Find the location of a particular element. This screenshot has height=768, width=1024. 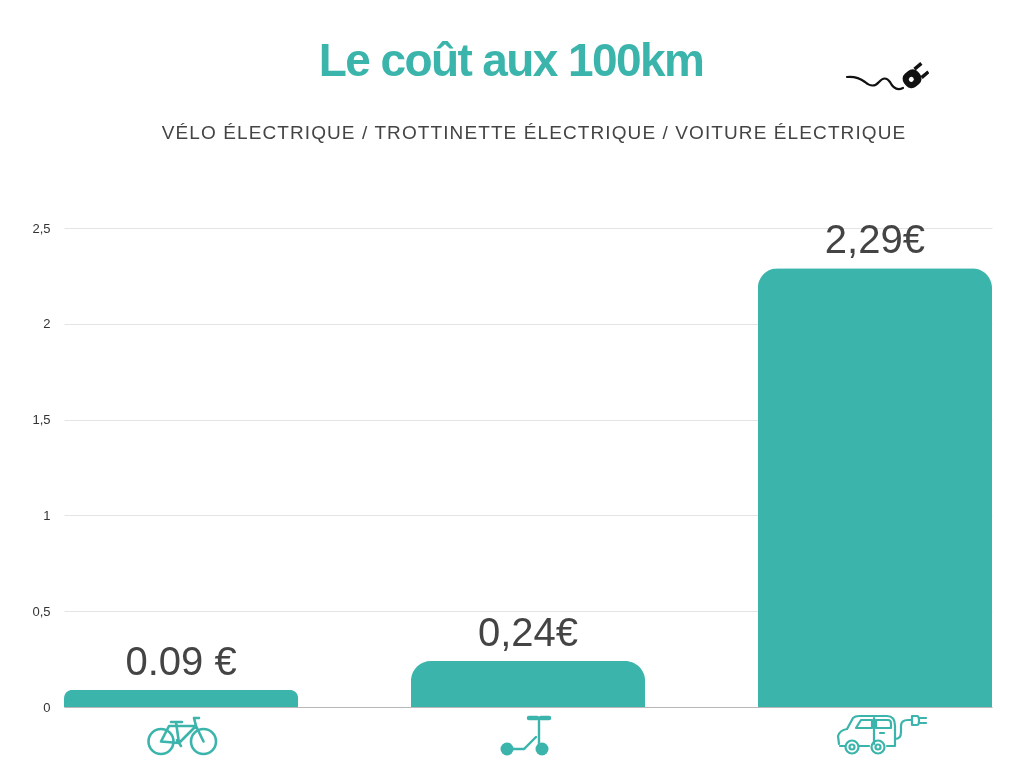

y-tick-label: 1 is located at coordinates (47, 515).